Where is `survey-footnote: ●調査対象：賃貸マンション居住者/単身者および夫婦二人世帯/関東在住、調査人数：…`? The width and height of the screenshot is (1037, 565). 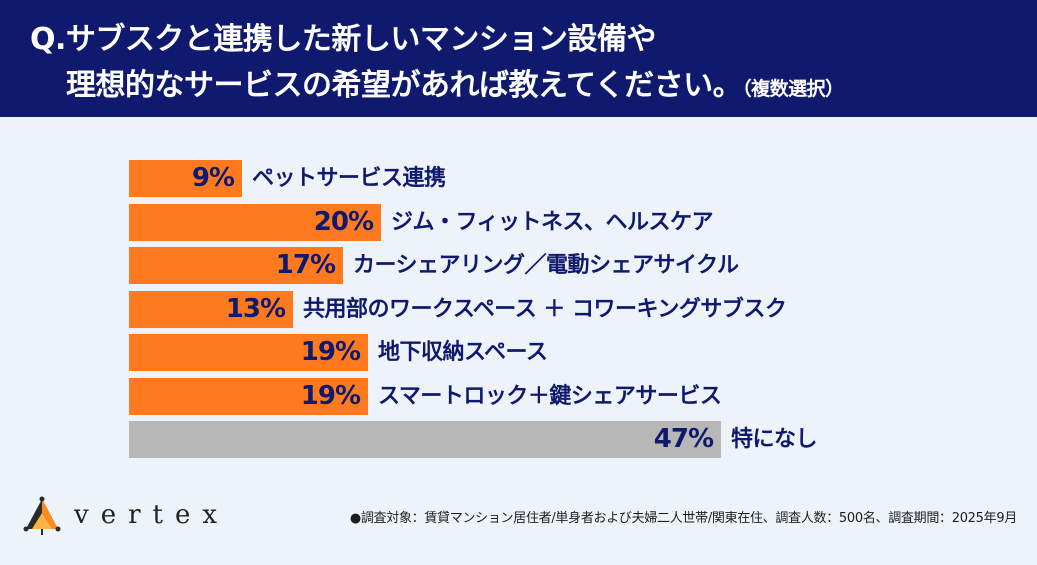
survey-footnote: ●調査対象：賃貸マンション居住者/単身者および夫婦二人世帯/関東在住、調査人数：… is located at coordinates (683, 518).